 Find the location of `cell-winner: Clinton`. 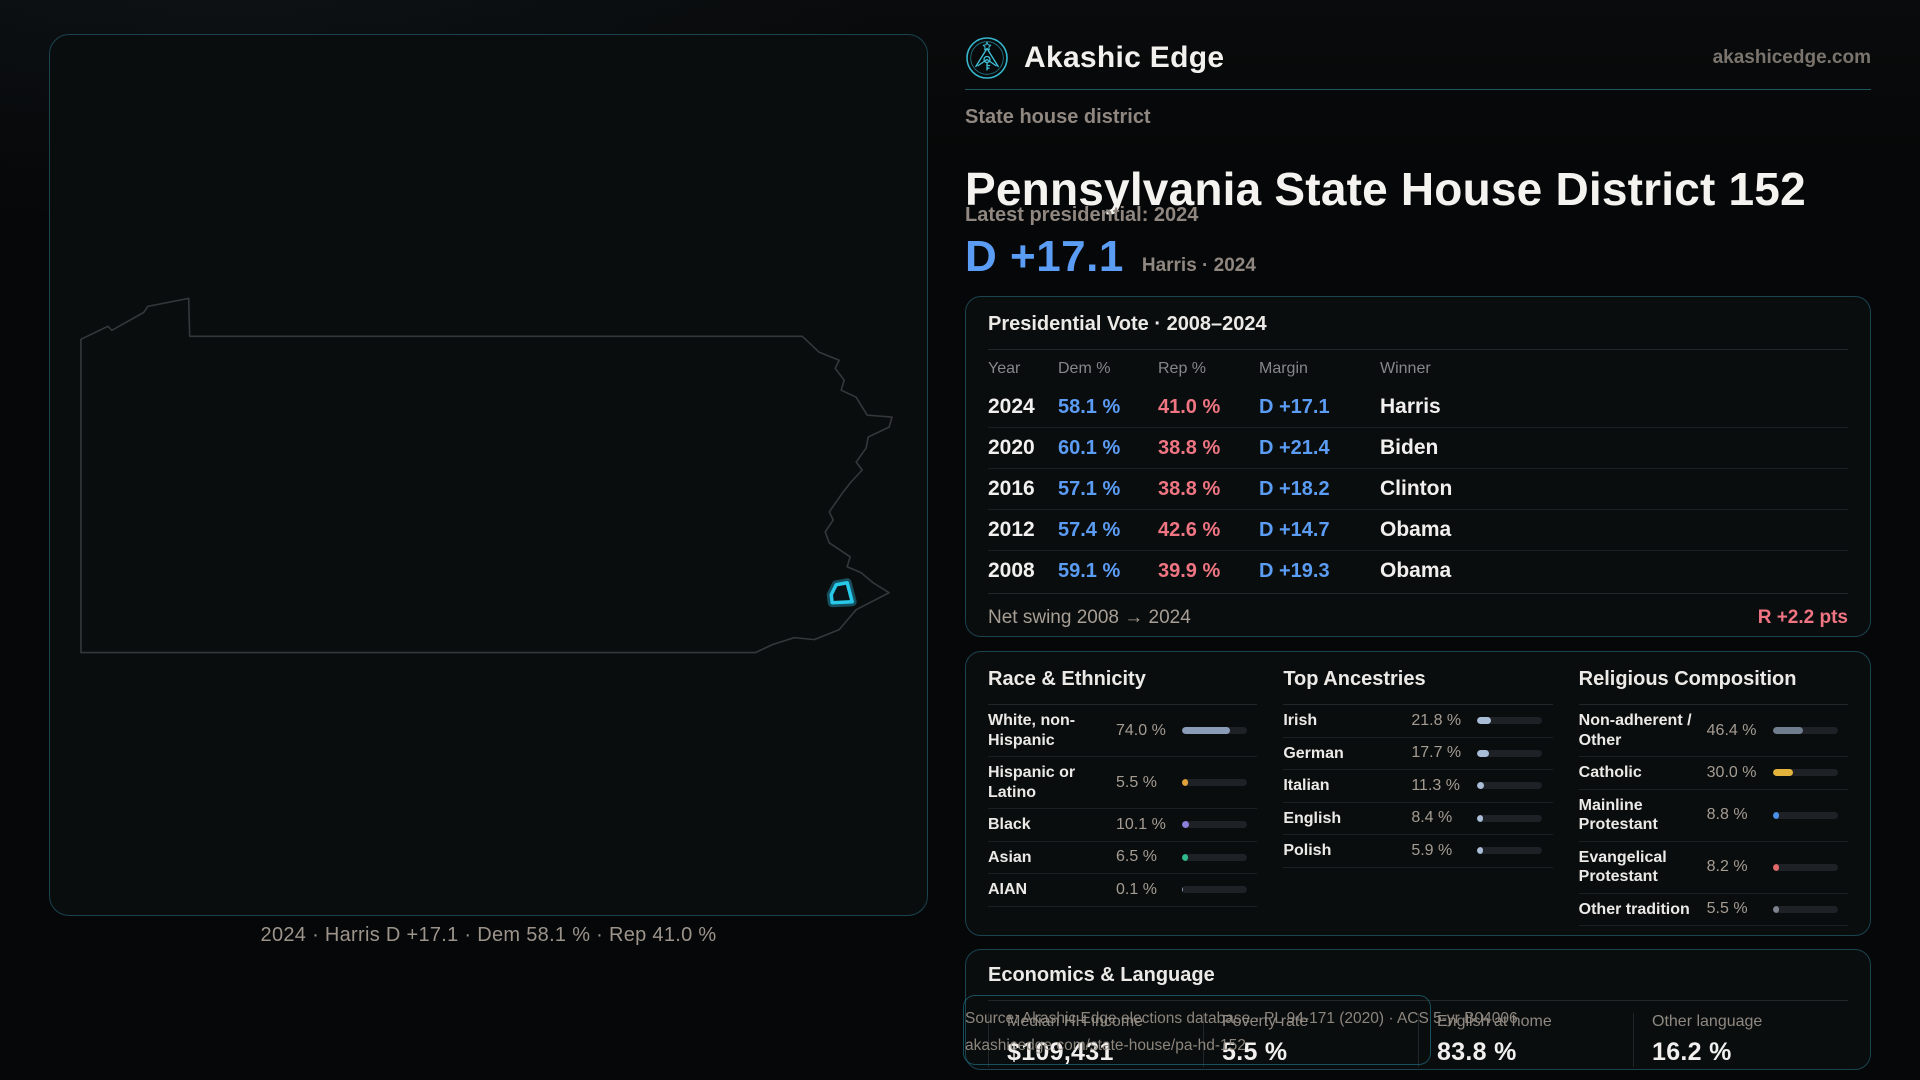

cell-winner: Clinton is located at coordinates (1416, 488).